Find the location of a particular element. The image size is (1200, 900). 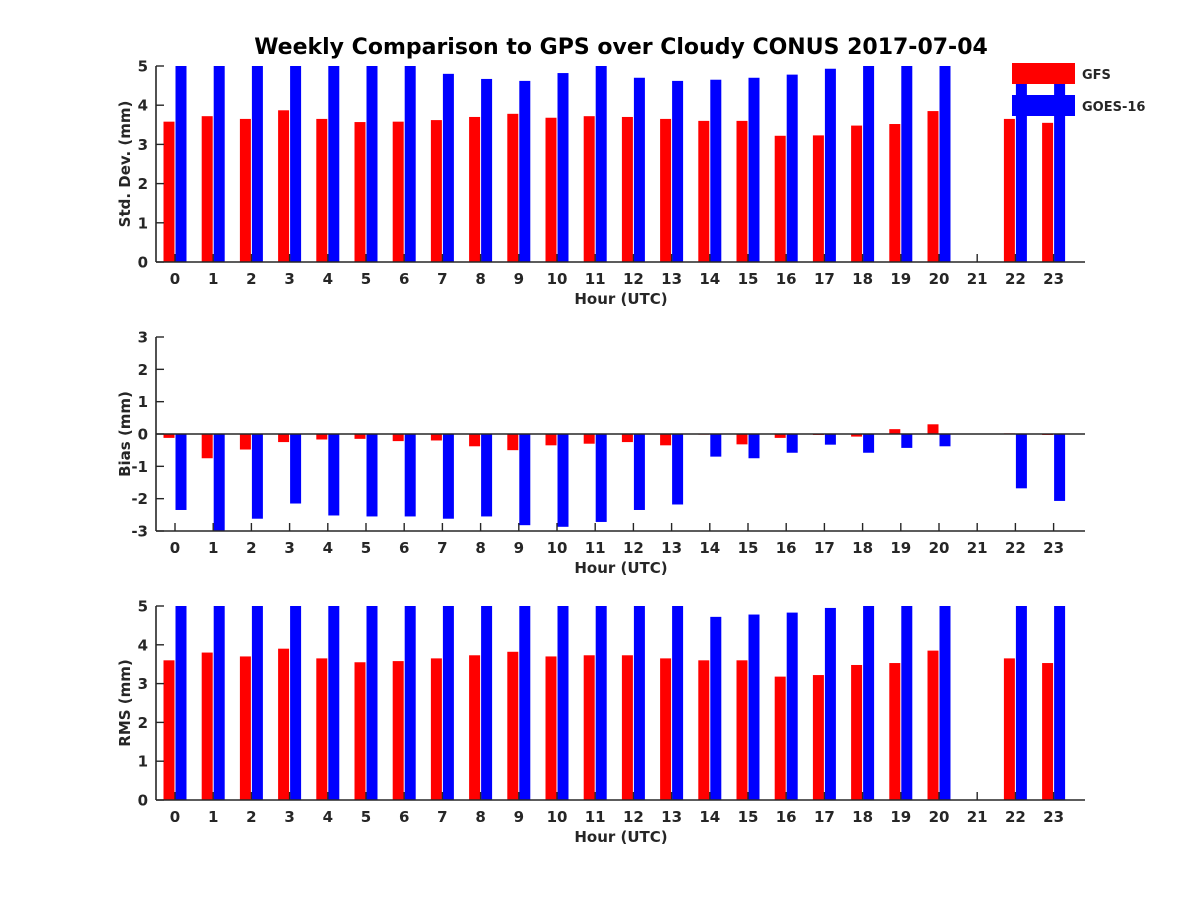

x-tick-label: 14 is located at coordinates (709, 279).